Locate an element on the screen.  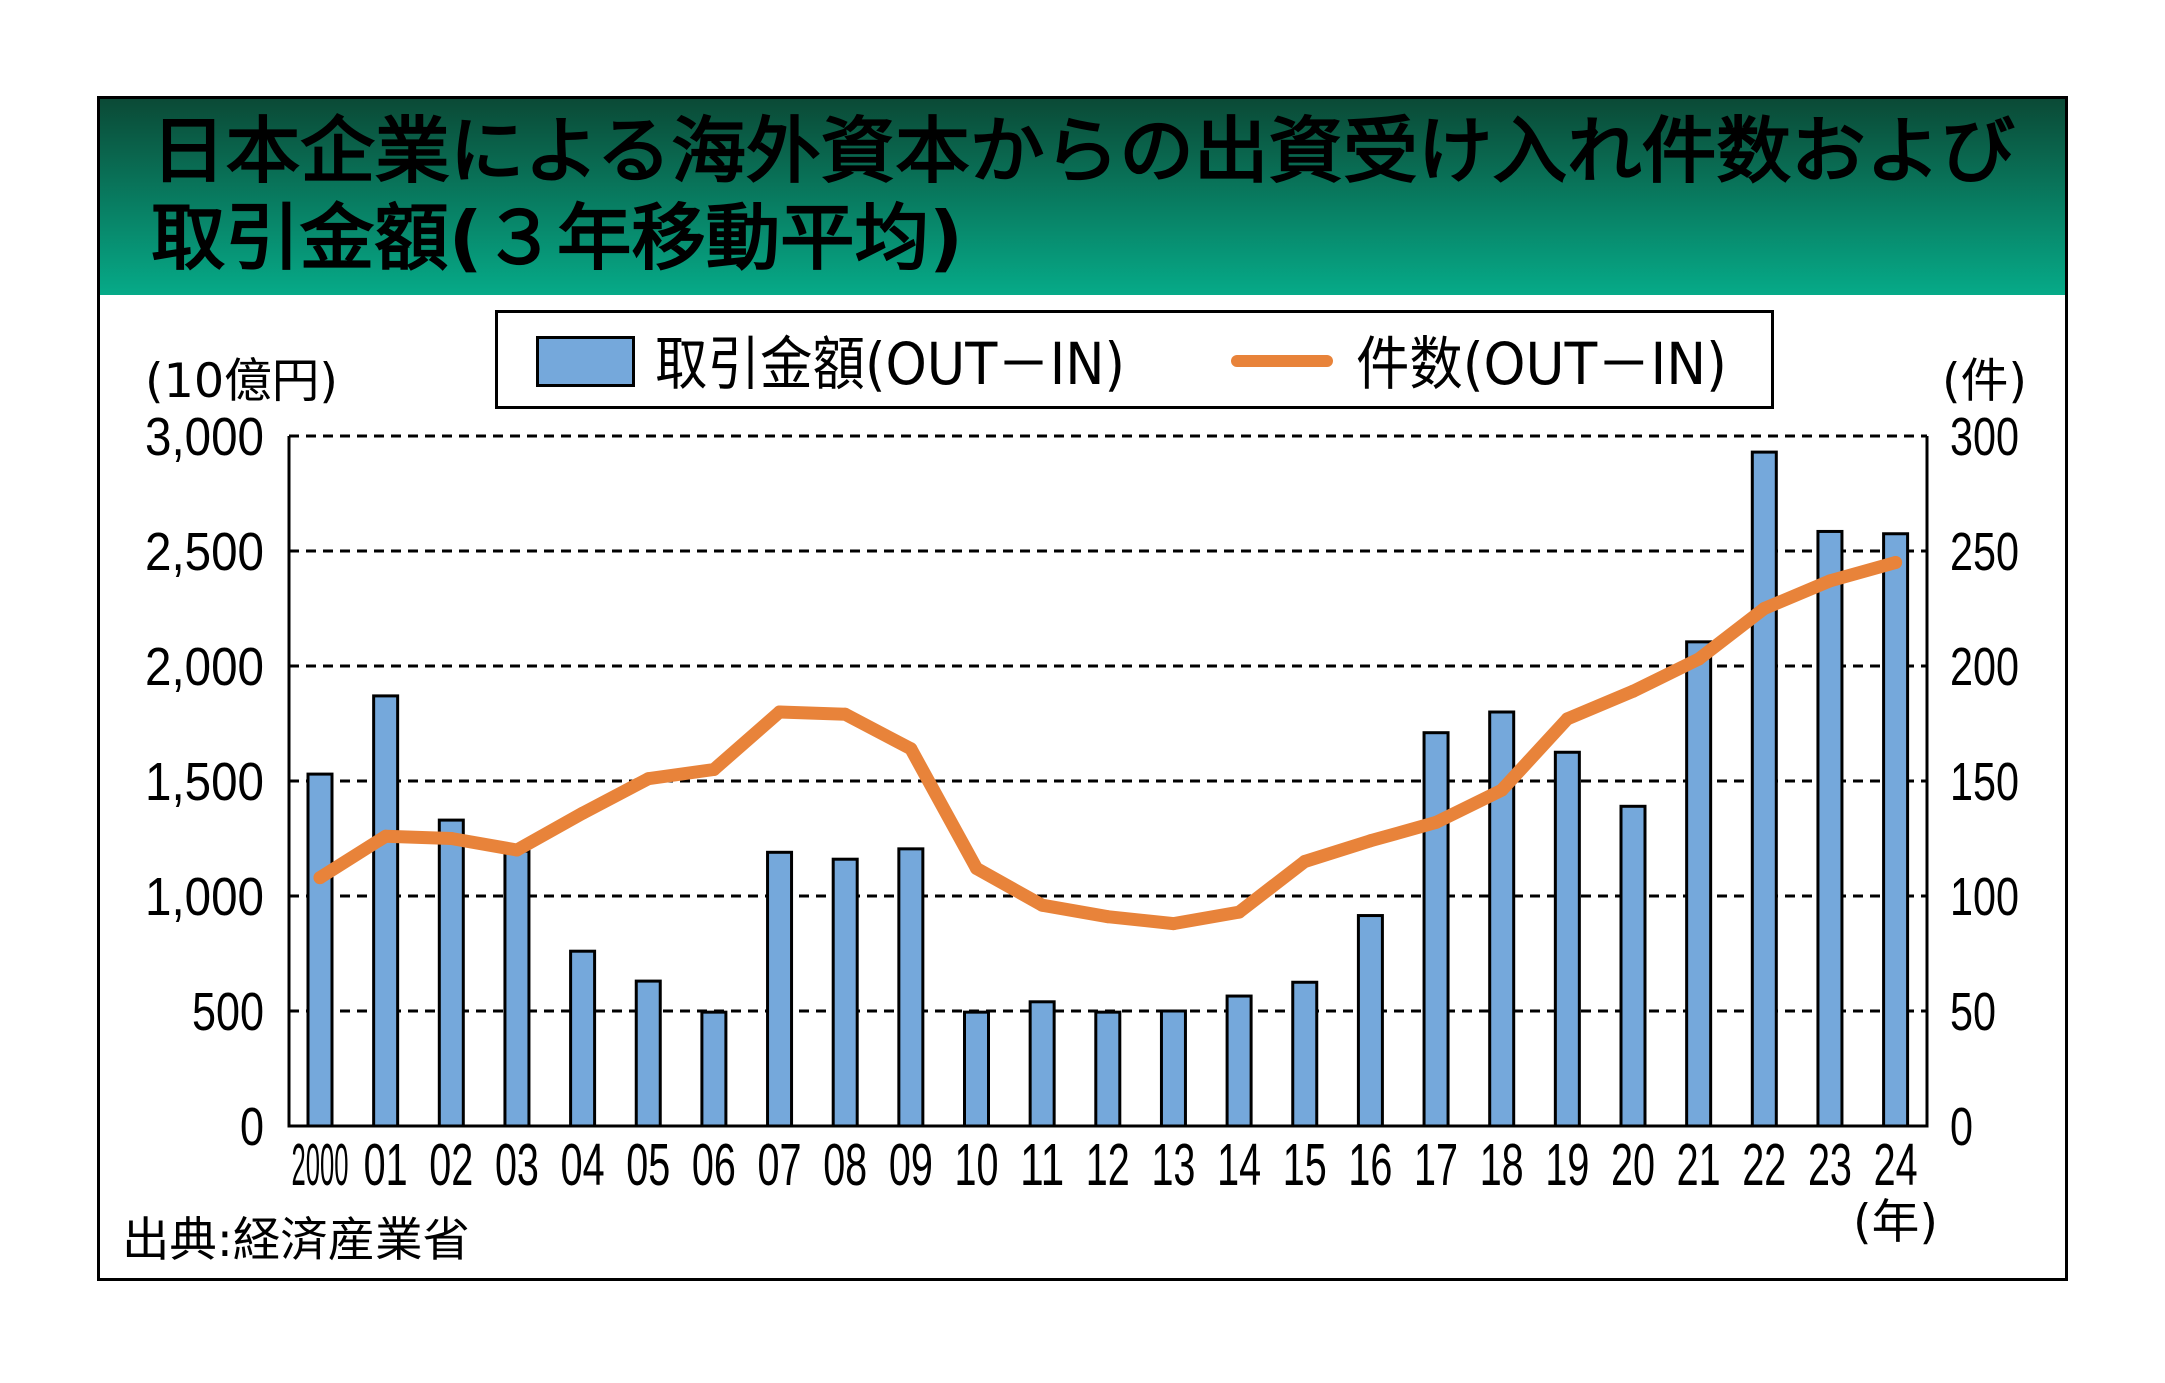
y-tick-label-left: 500 is located at coordinates (228, 1012).